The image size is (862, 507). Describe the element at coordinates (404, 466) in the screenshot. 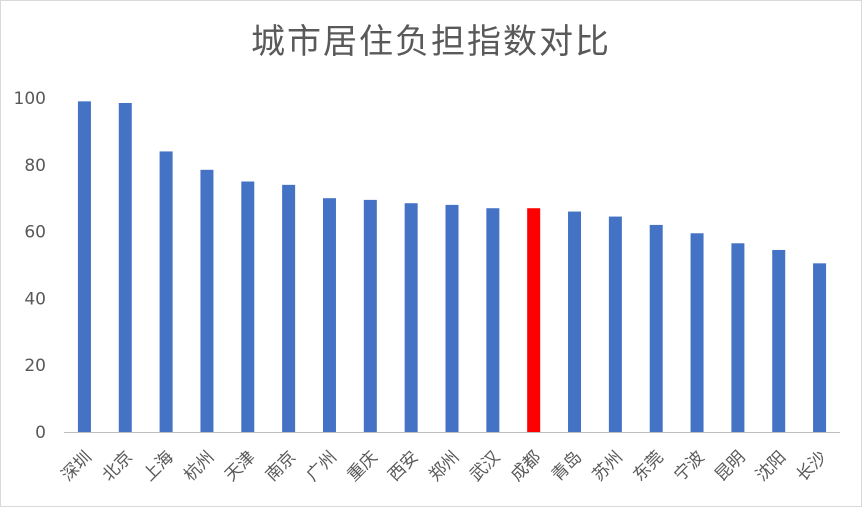

I see `x-tick-label: 西安` at that location.